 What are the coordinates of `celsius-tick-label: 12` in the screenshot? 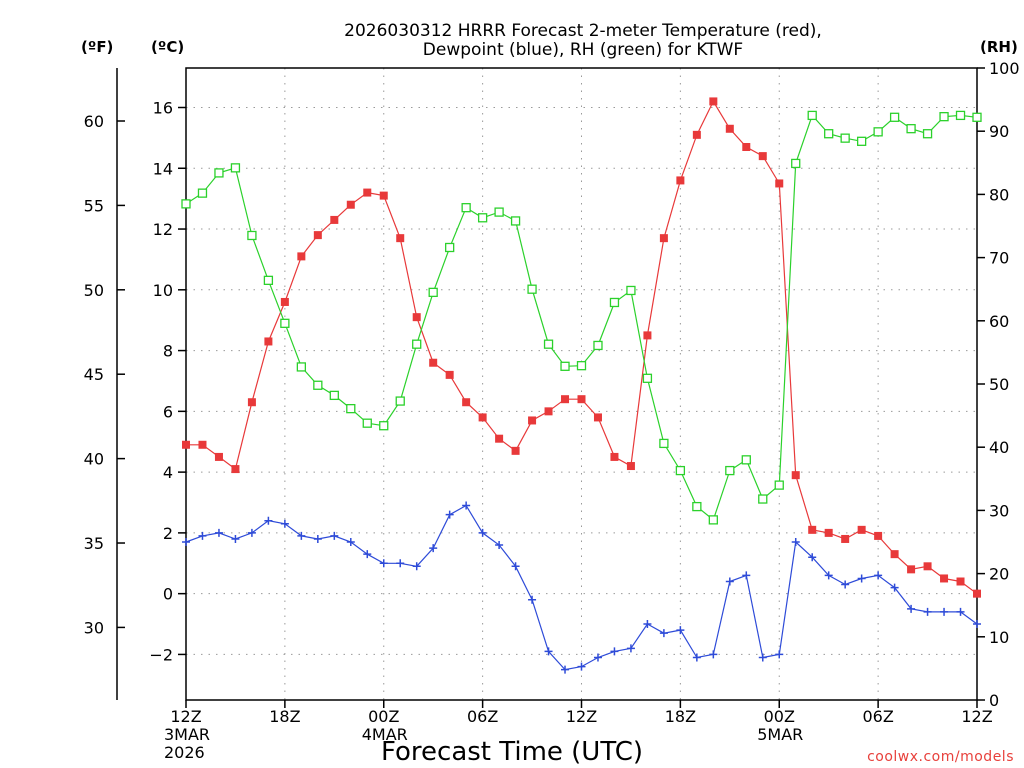 It's located at (163, 229).